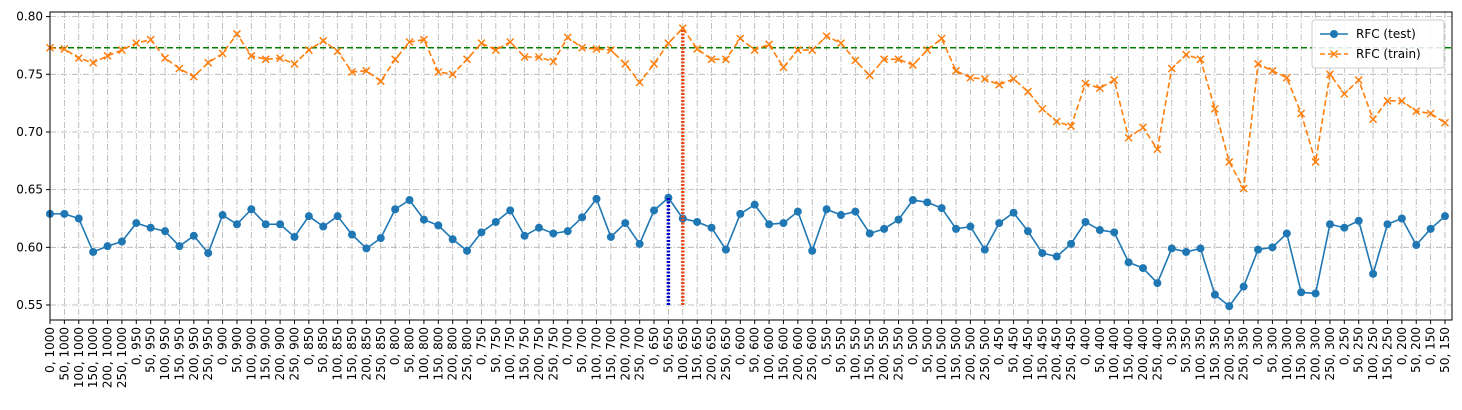  What do you see at coordinates (899, 353) in the screenshot?
I see `x-tick-label: 250, 550` at bounding box center [899, 353].